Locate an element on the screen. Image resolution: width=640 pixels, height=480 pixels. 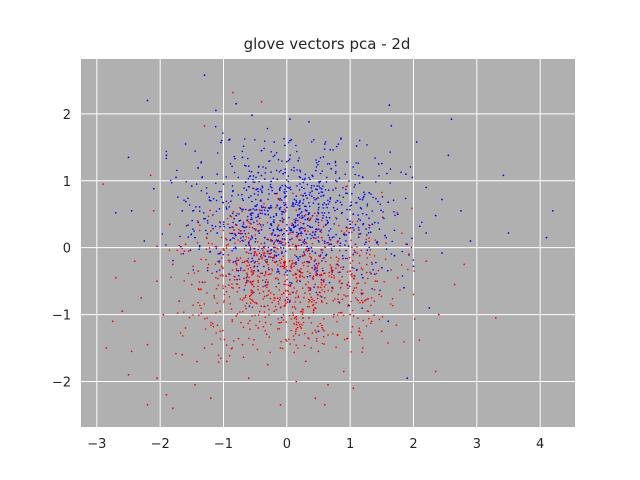
x-tick-label: −2 is located at coordinates (160, 444).